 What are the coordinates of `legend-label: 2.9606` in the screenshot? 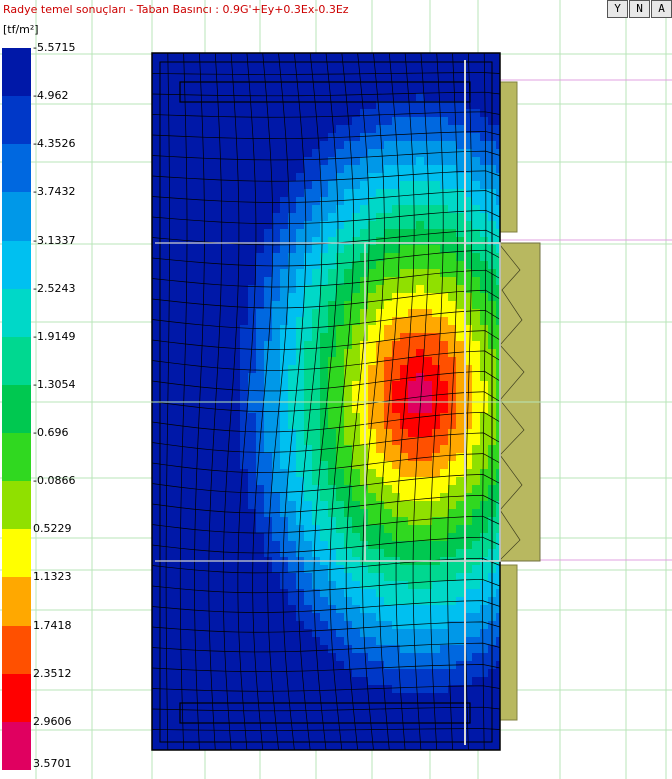 It's located at (52, 721).